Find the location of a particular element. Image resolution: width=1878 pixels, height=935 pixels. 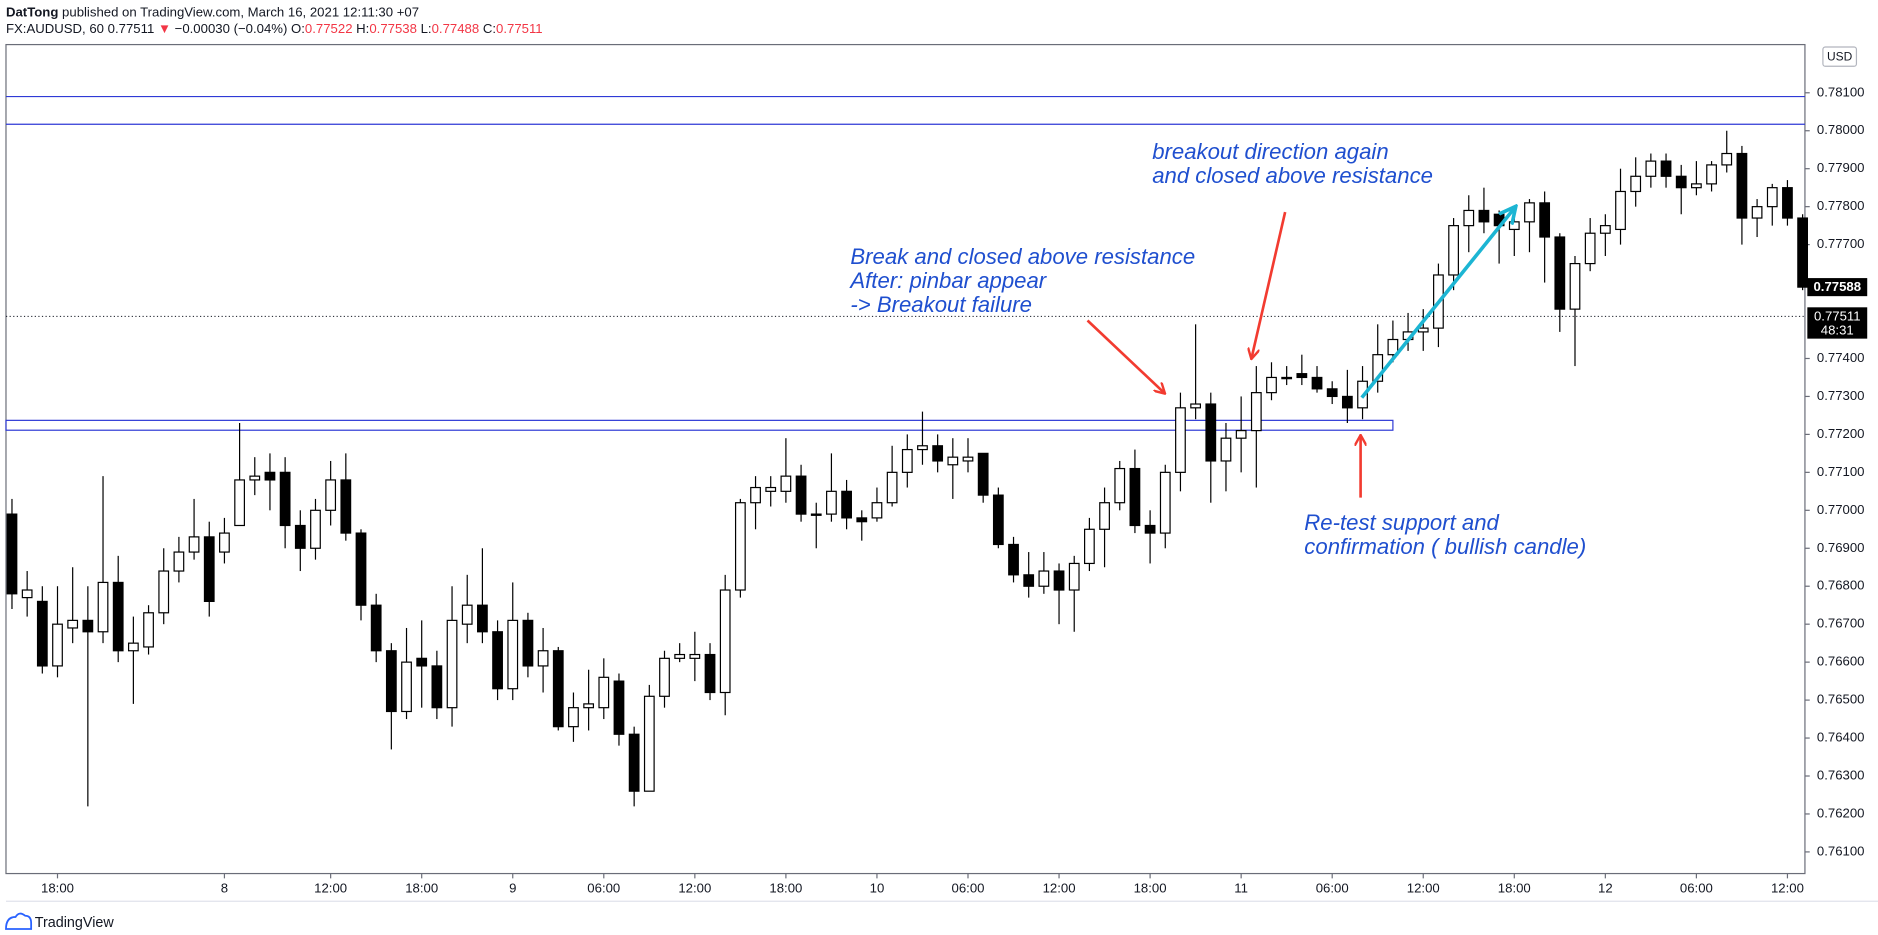

x-tick-label: 8 is located at coordinates (224, 888).